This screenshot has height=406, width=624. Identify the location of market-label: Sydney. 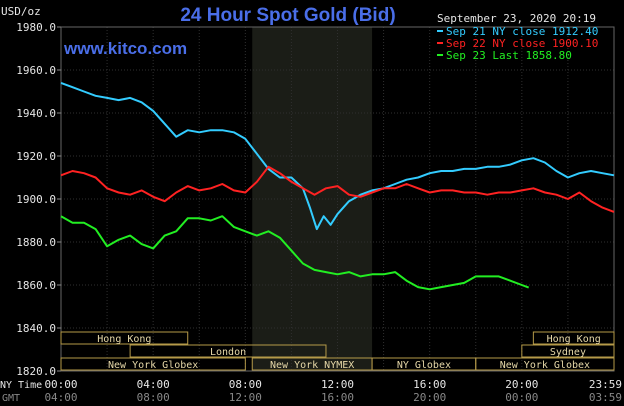
(568, 352).